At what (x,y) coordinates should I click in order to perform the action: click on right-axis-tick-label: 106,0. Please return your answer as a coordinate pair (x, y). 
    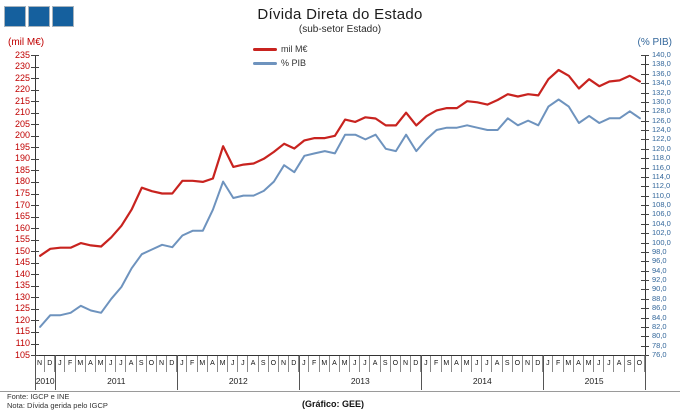
    Looking at the image, I should click on (661, 214).